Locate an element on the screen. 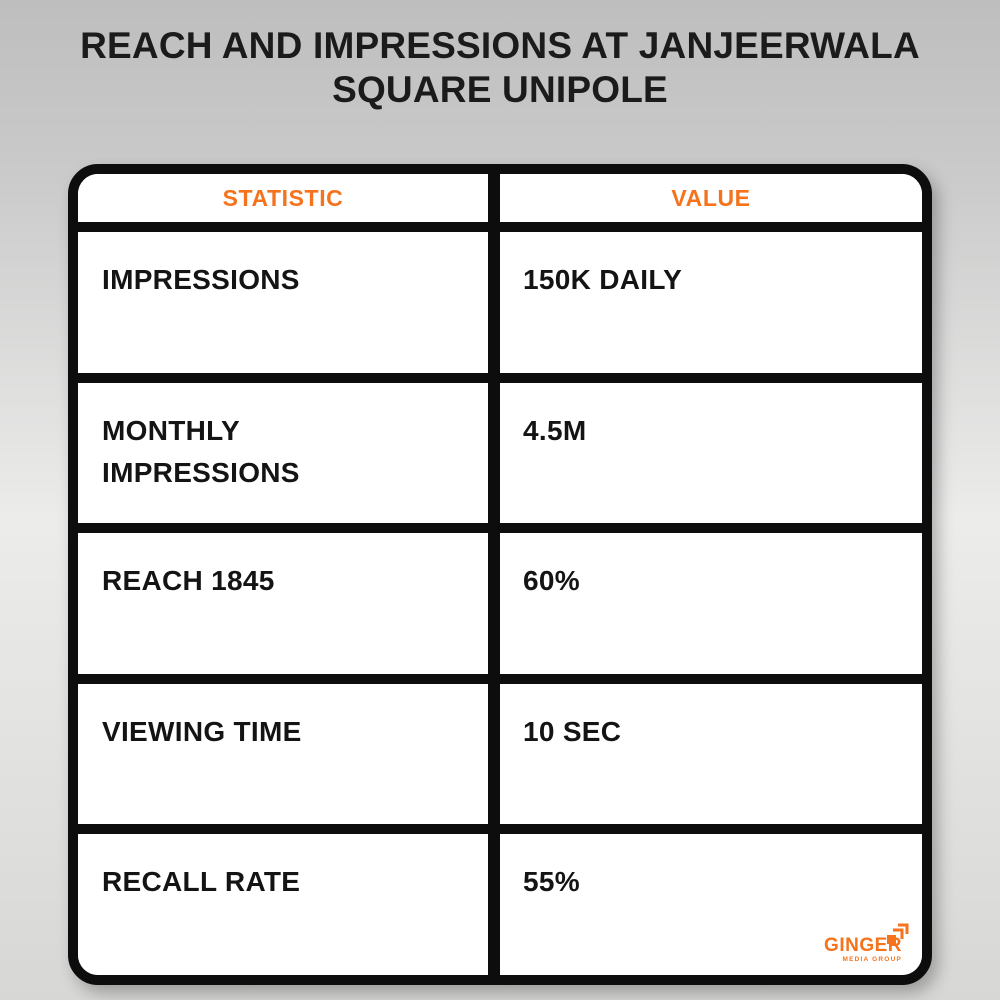  statistic-cell-reach: REACH 1845 is located at coordinates (289, 598).